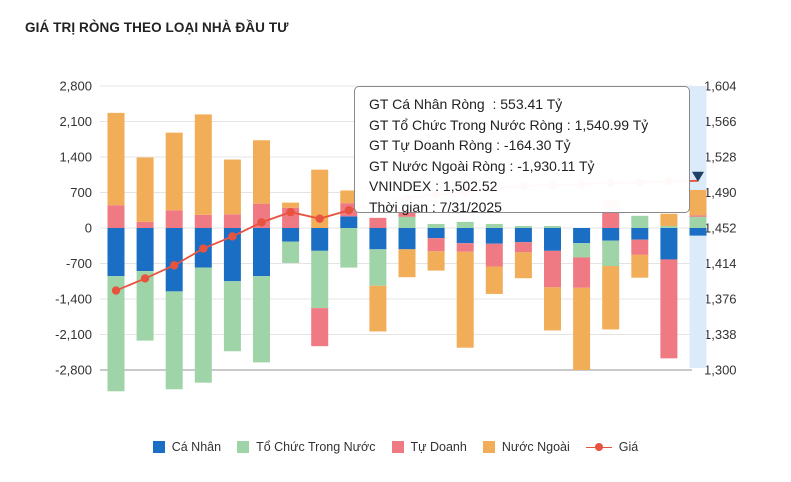  I want to click on legend-item-to-chuc: Tổ Chức Trong Nước, so click(306, 447).